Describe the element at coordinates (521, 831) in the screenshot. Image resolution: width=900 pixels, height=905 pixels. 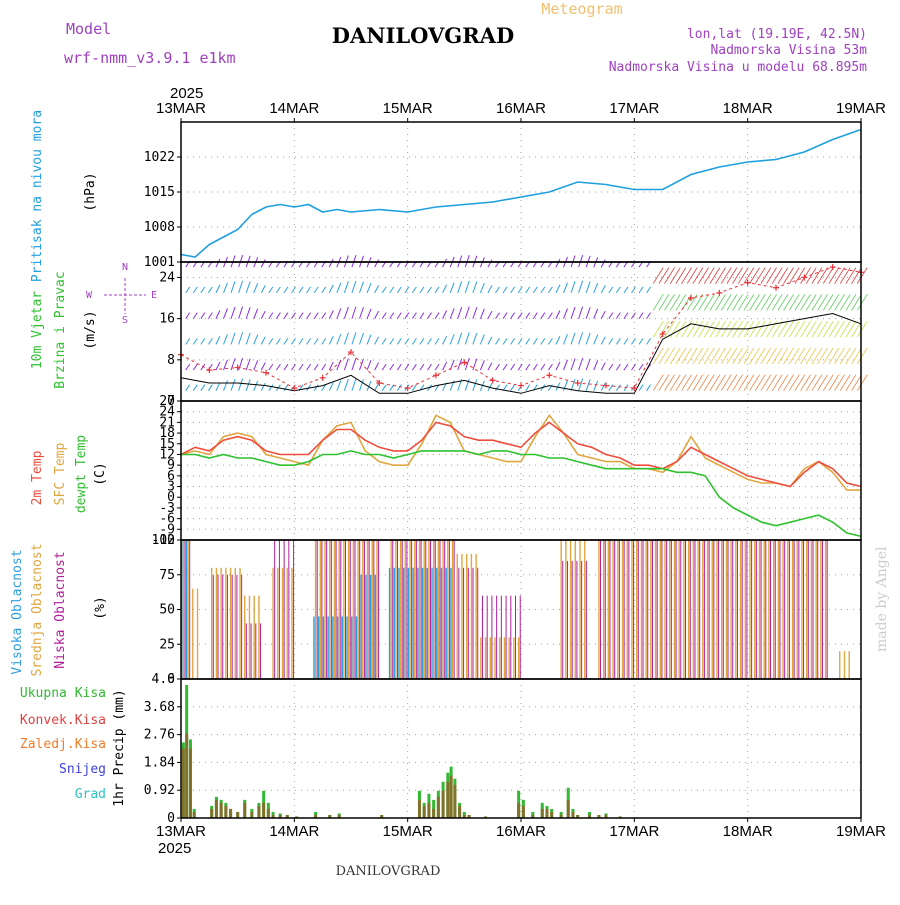
I see `x-tick-label-bottom: 16MAR` at that location.